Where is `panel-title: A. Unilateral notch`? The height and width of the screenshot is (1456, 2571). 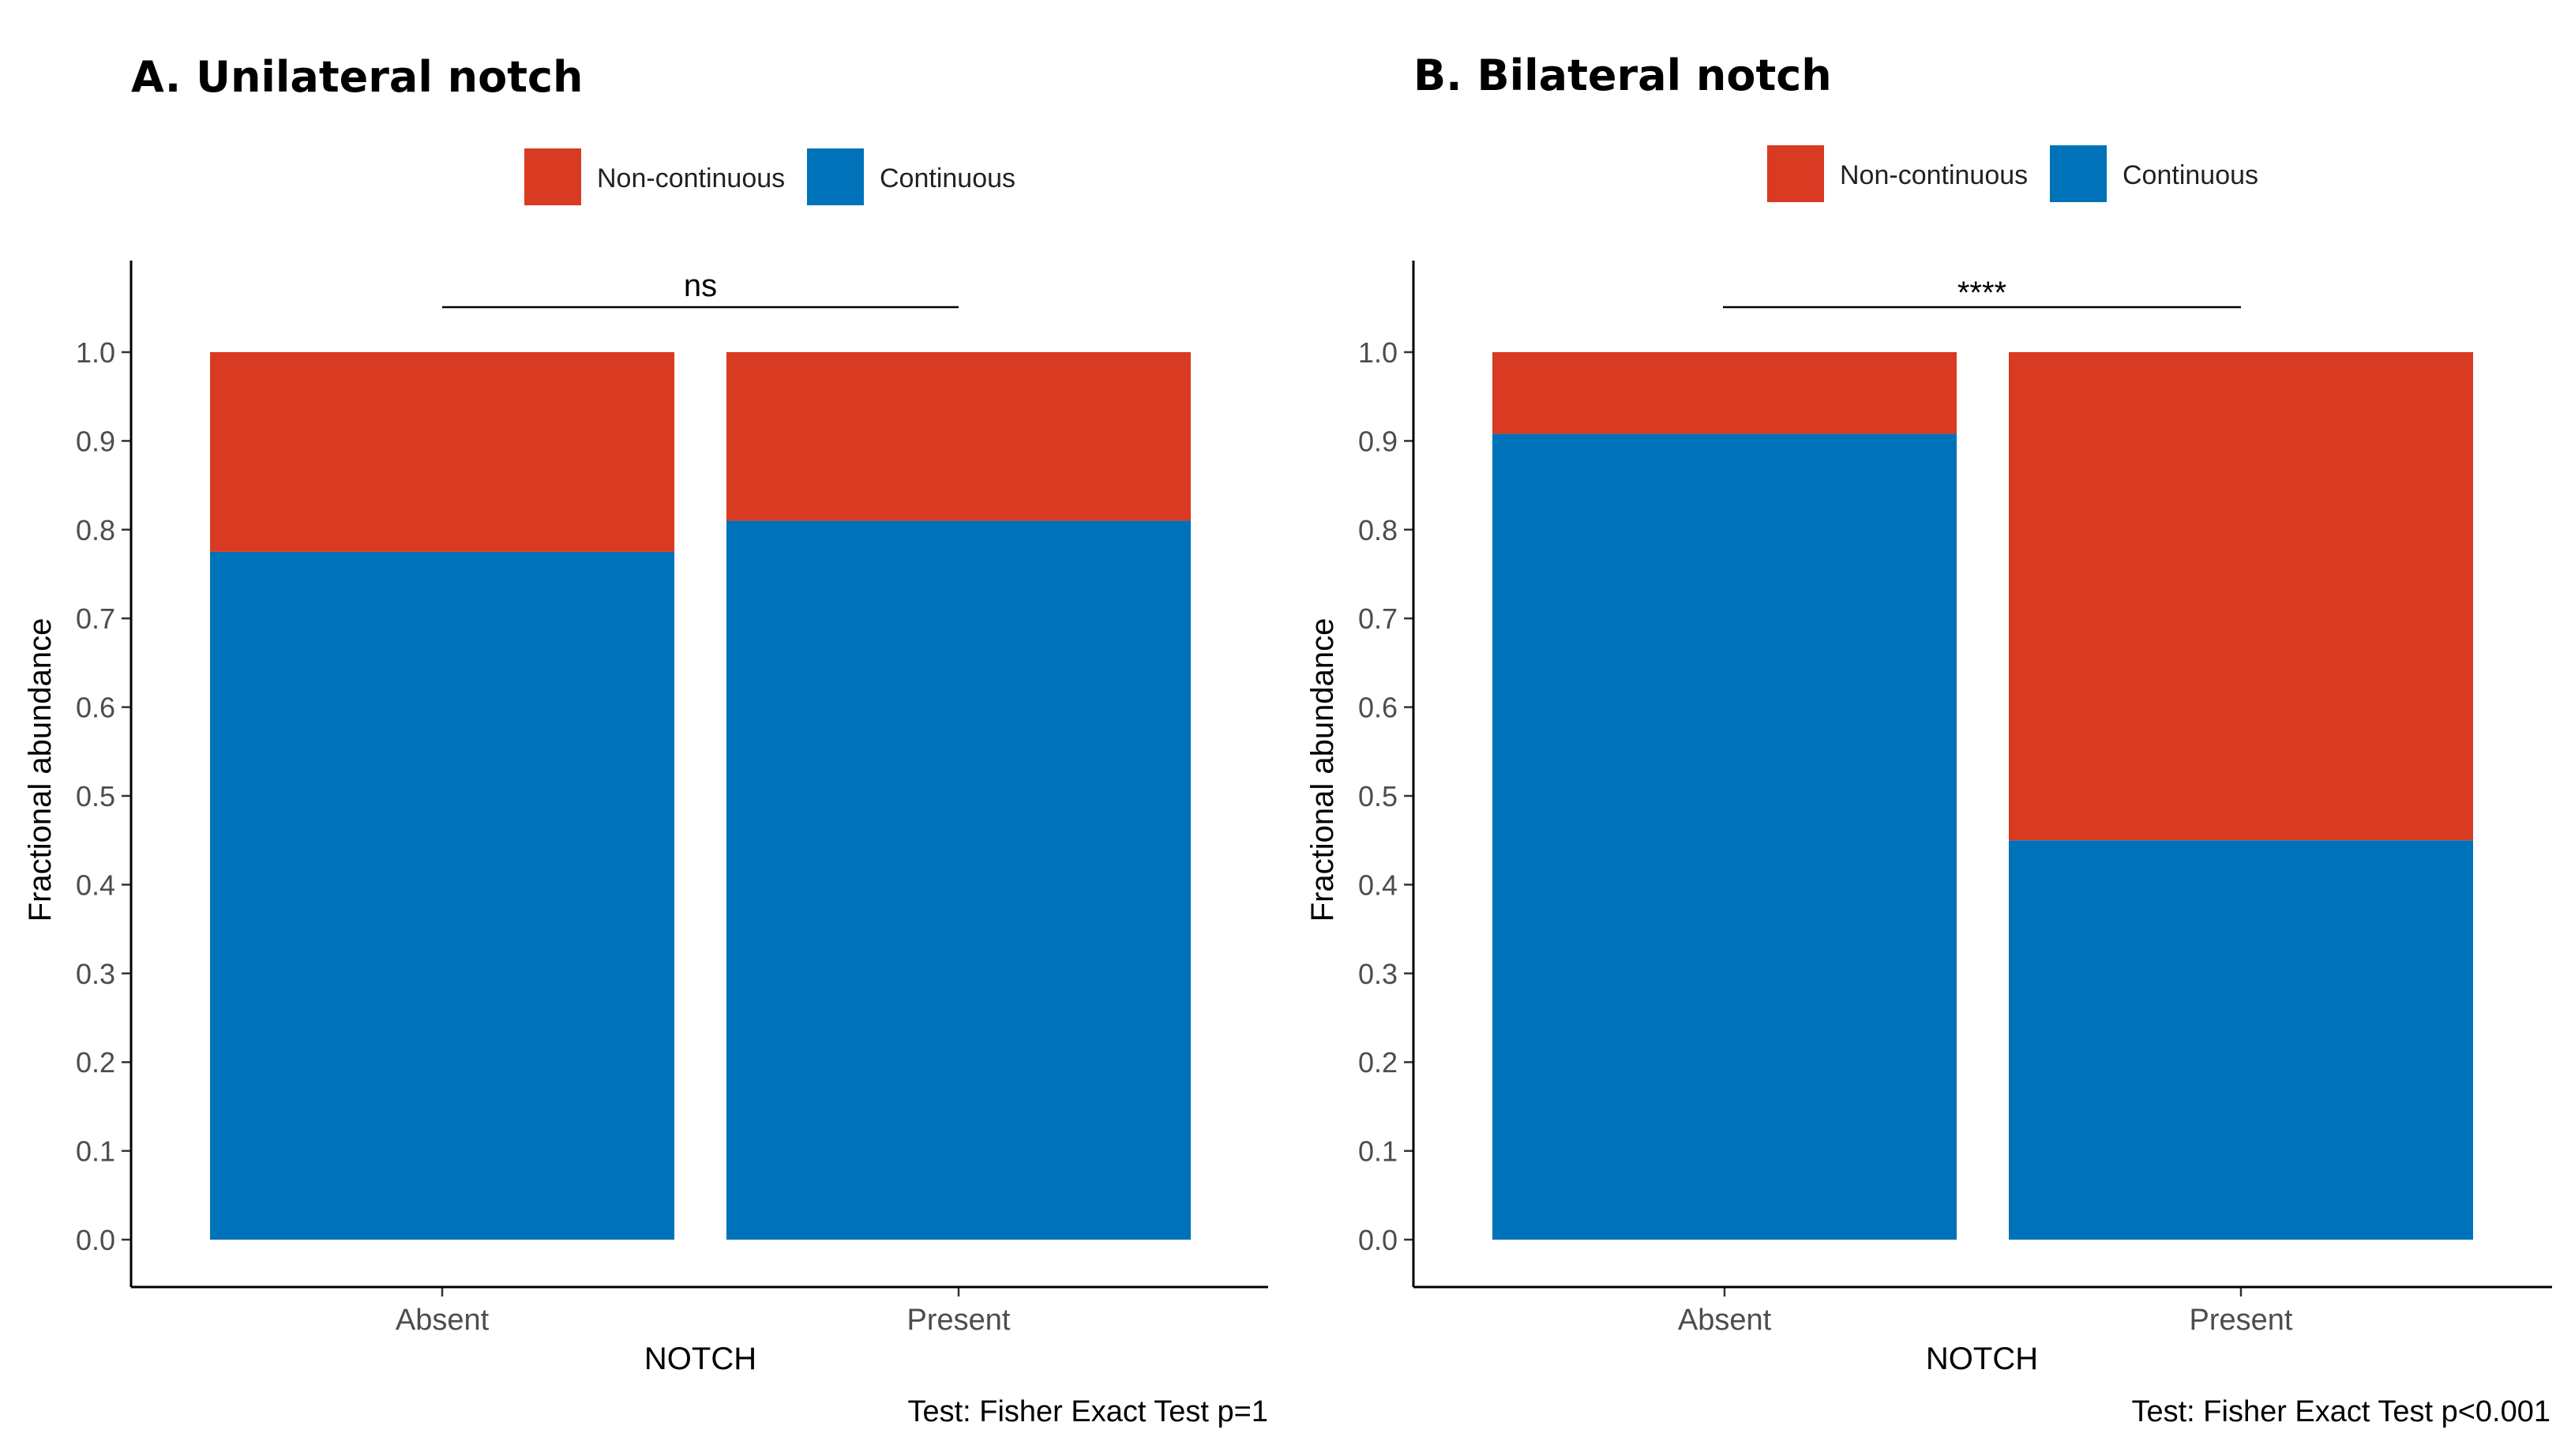
panel-title: A. Unilateral notch is located at coordinates (357, 77).